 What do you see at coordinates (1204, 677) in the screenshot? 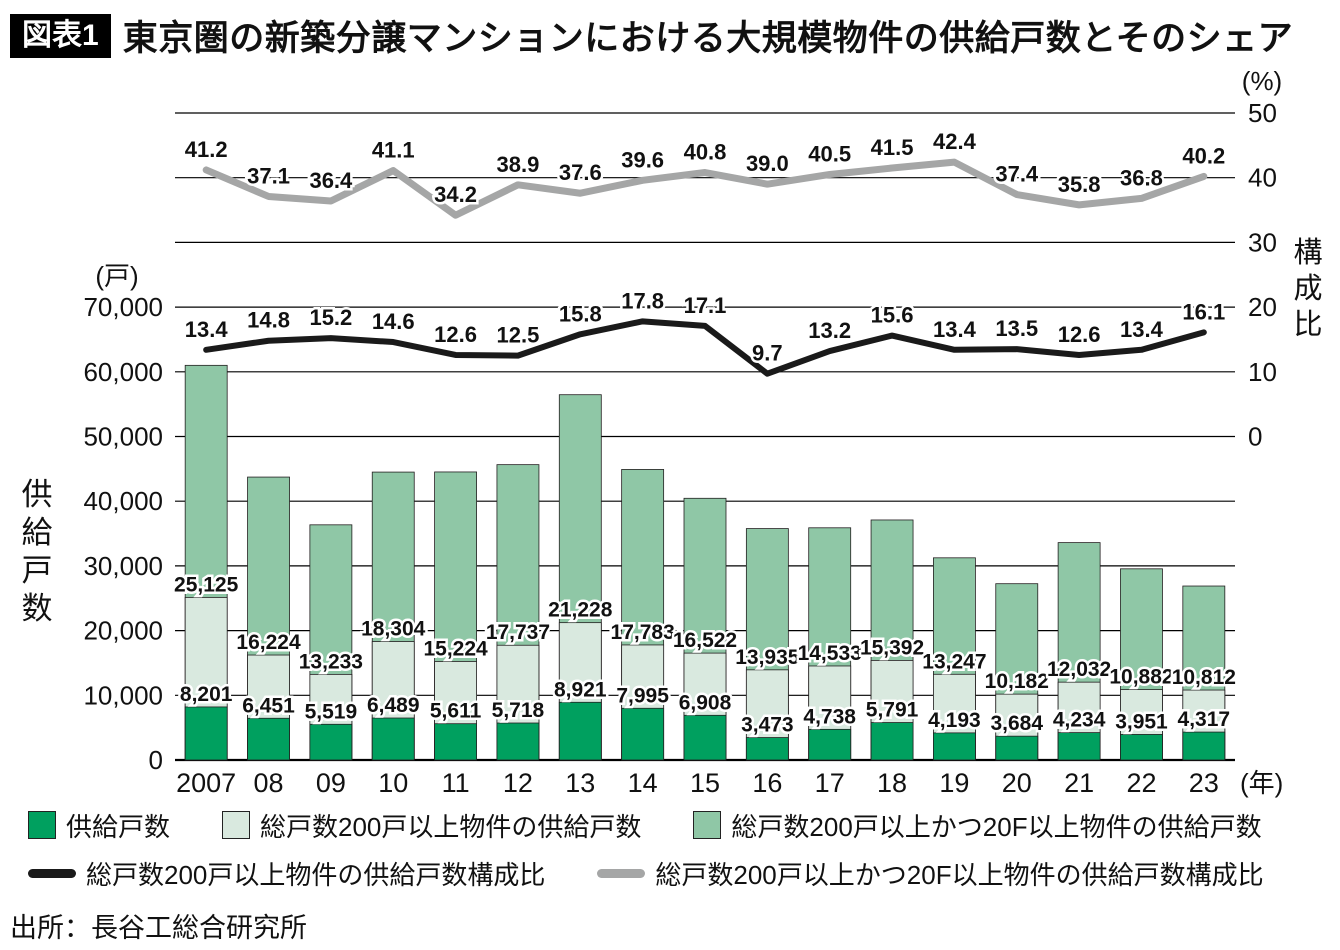
I see `bar-label-200plus: 10,812` at bounding box center [1204, 677].